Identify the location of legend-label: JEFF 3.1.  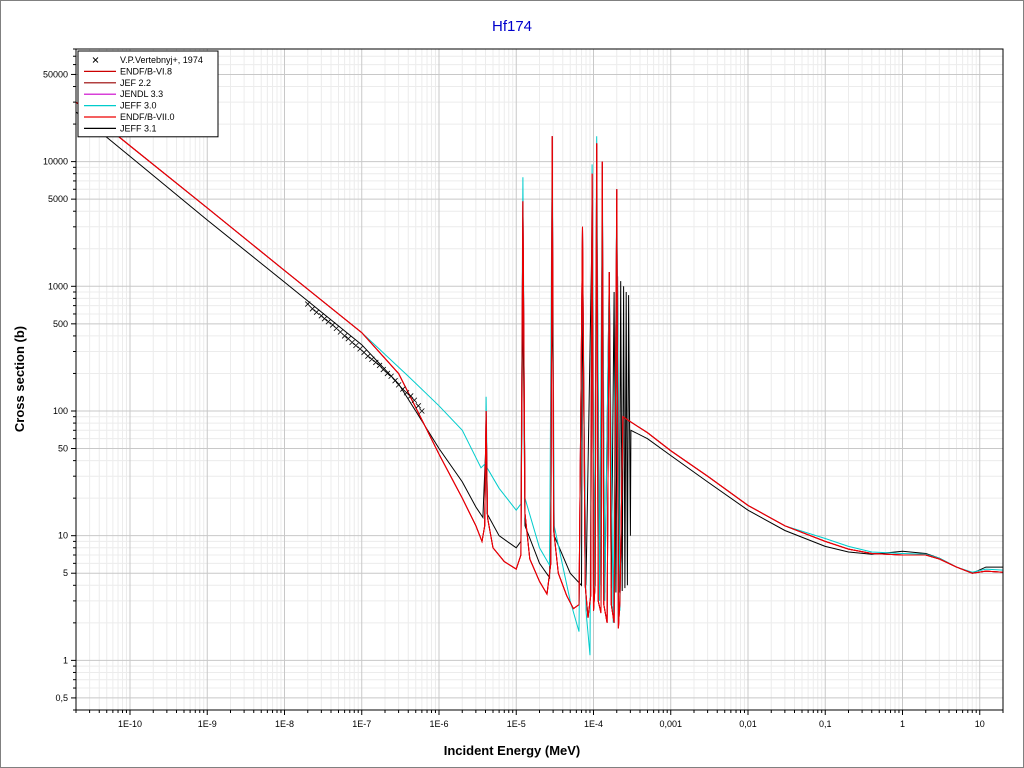
(138, 128).